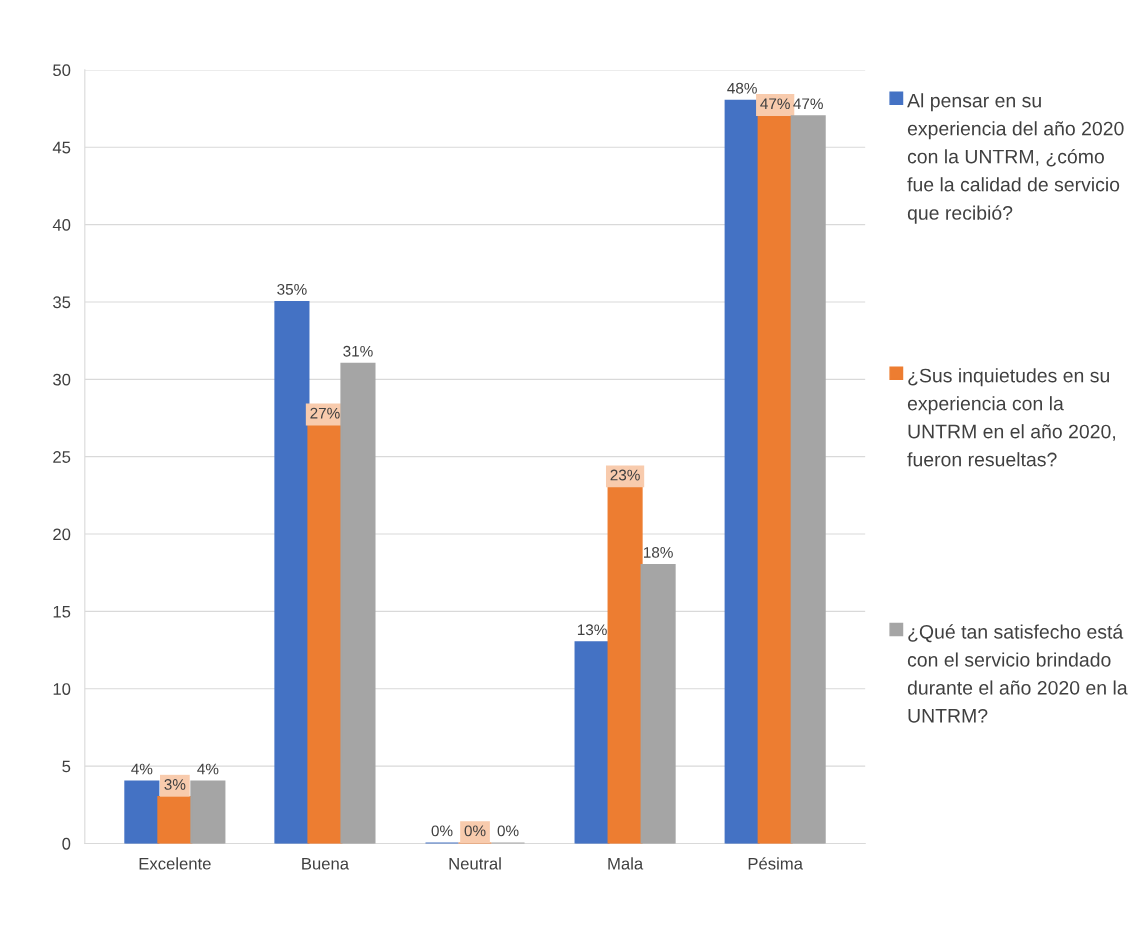 This screenshot has width=1131, height=932. Describe the element at coordinates (325, 413) in the screenshot. I see `data-label: 27%` at that location.